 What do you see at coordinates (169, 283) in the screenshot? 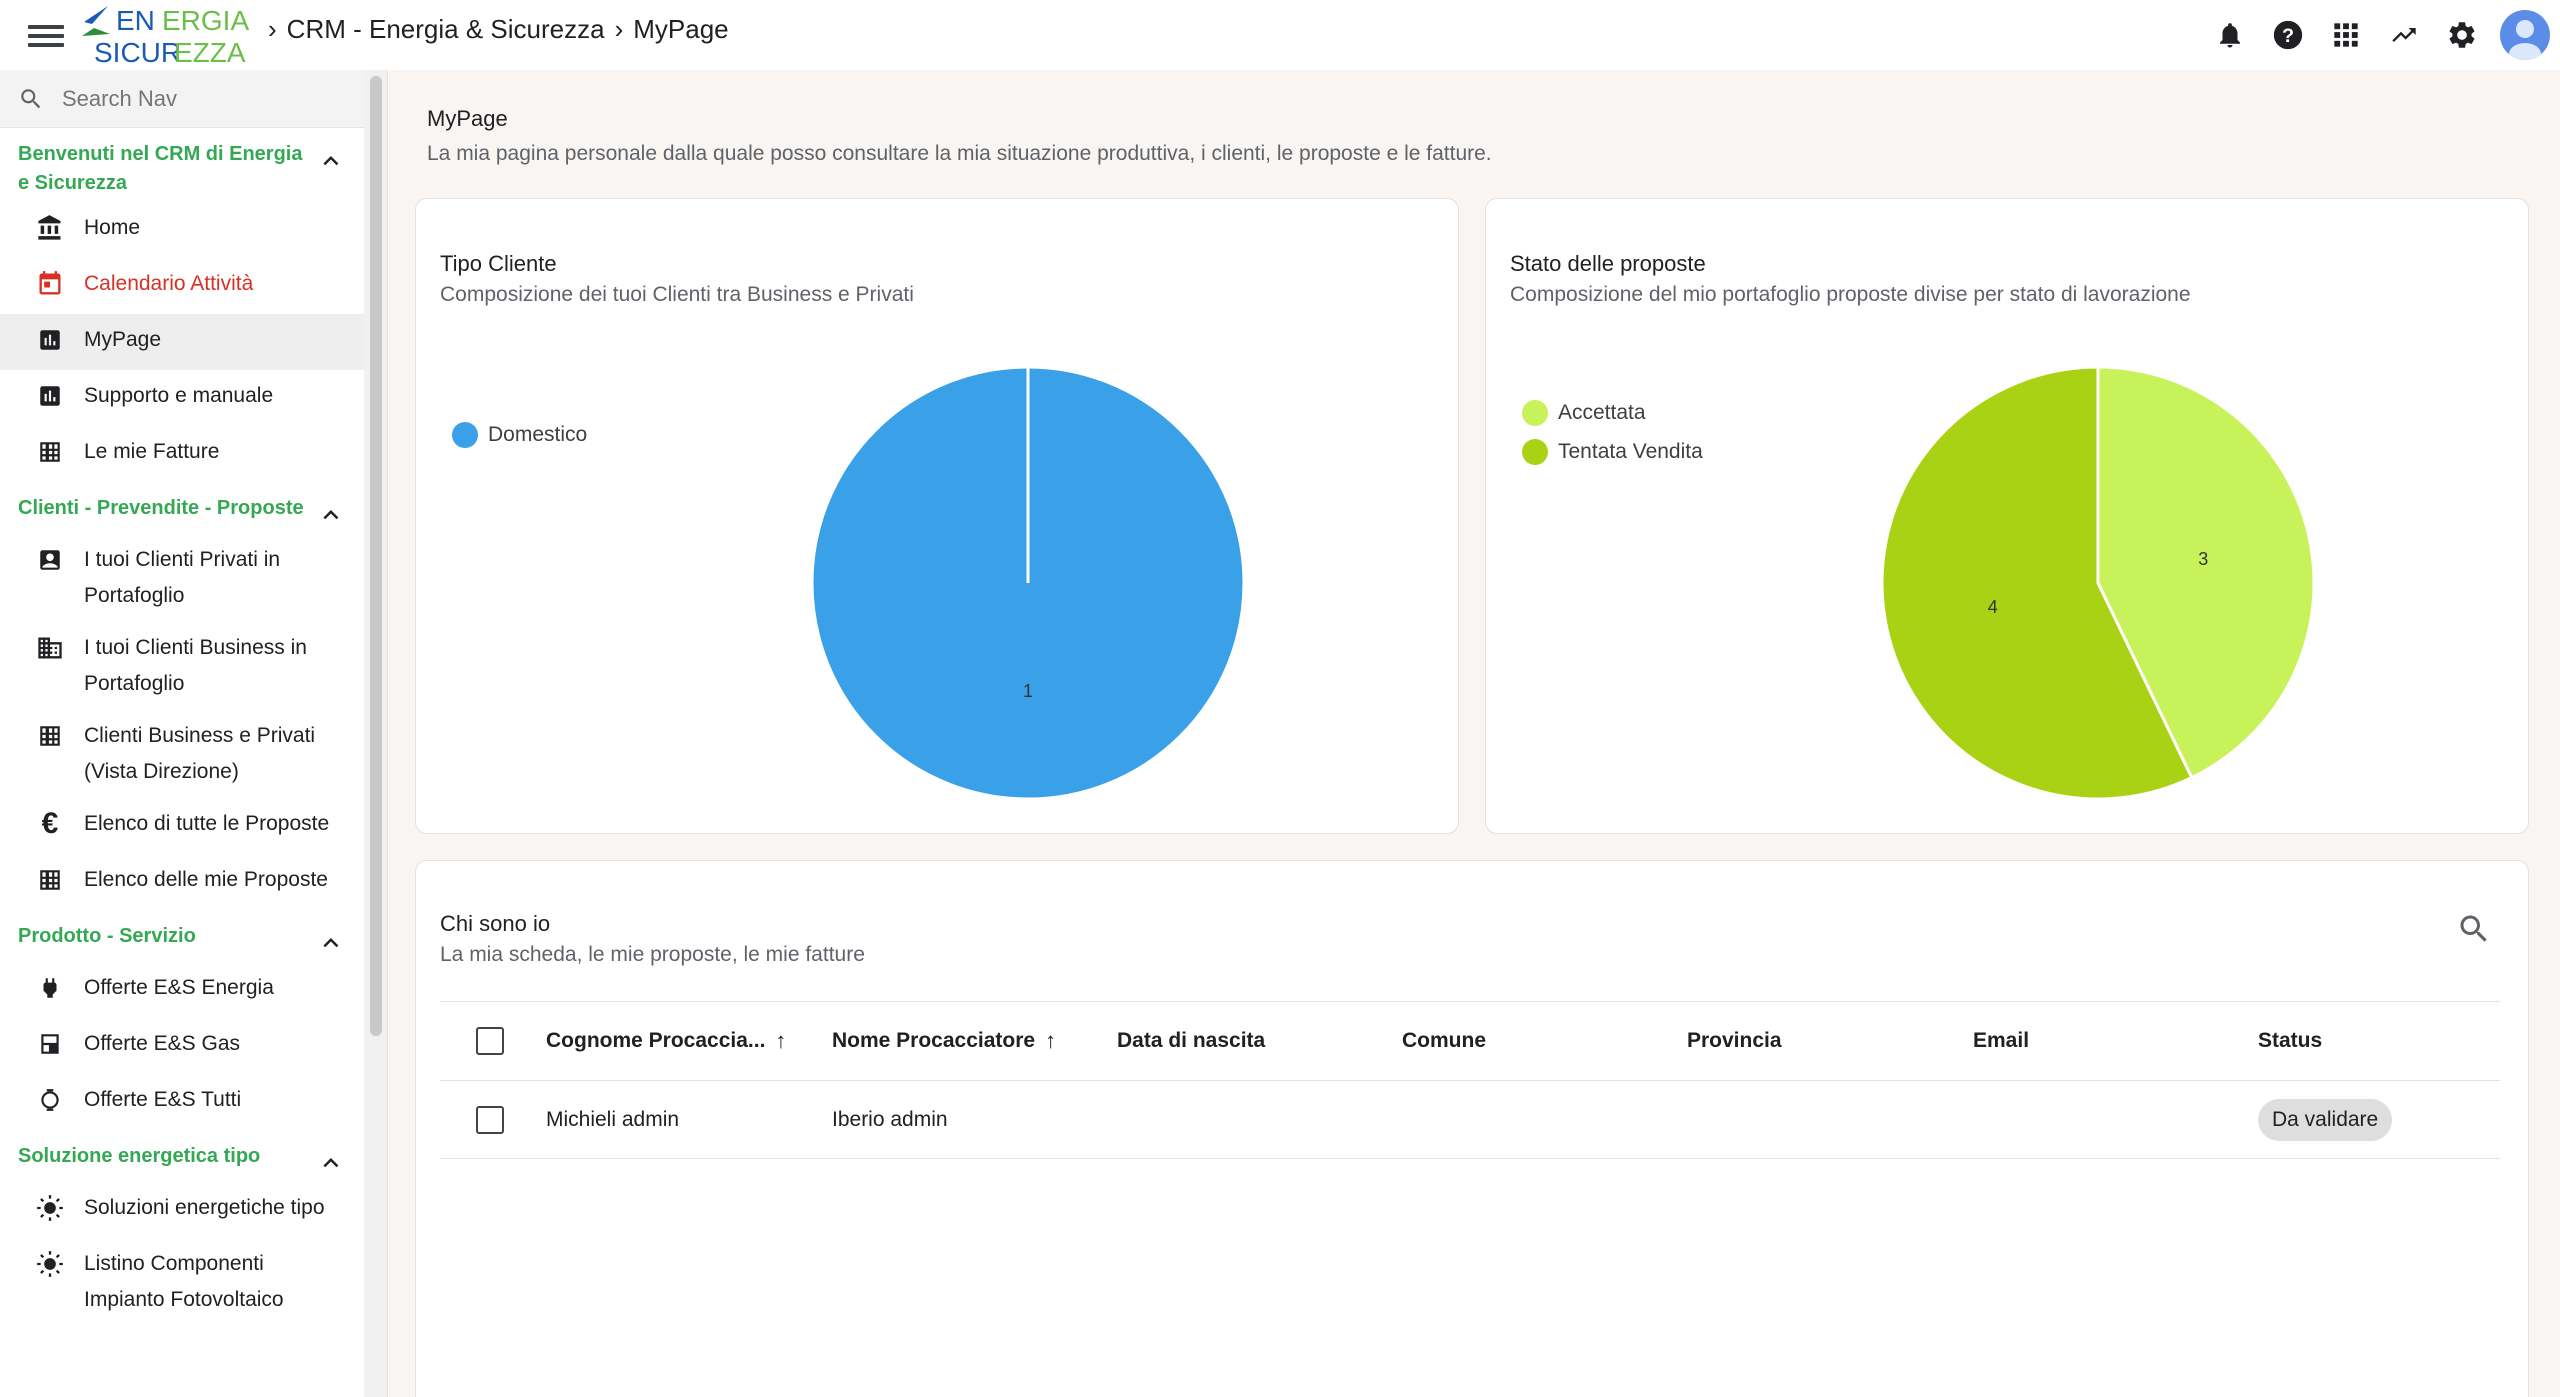
I see `sidebar-item-label: Calendario Attività` at bounding box center [169, 283].